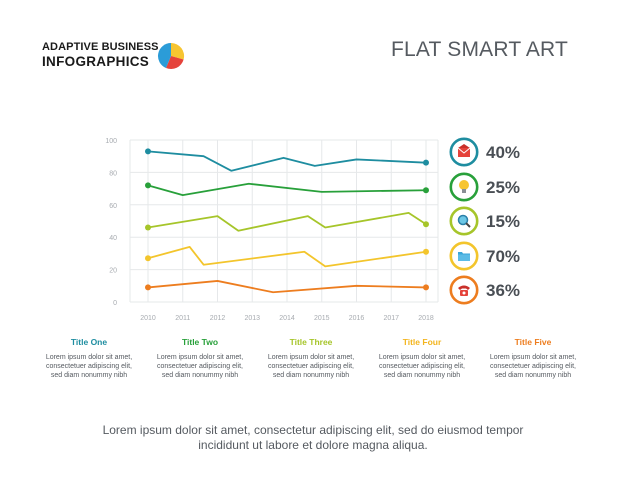  Describe the element at coordinates (426, 190) in the screenshot. I see `series-2-end-point` at that location.